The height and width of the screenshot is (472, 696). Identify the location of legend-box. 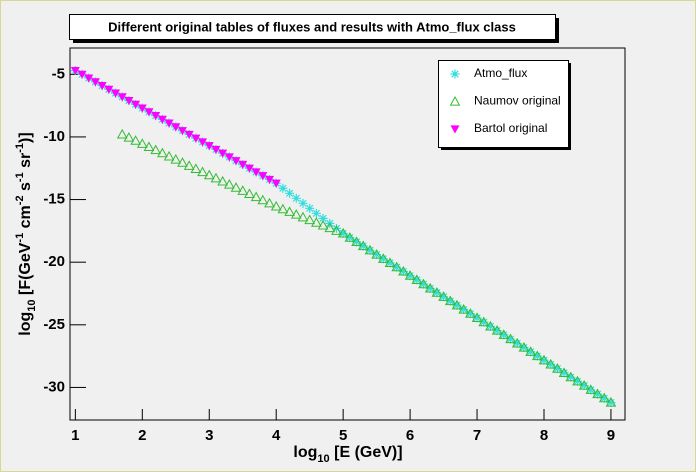
(503, 104).